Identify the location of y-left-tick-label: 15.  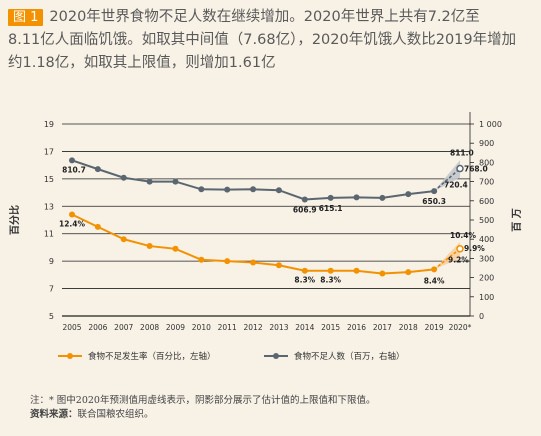
(49, 179).